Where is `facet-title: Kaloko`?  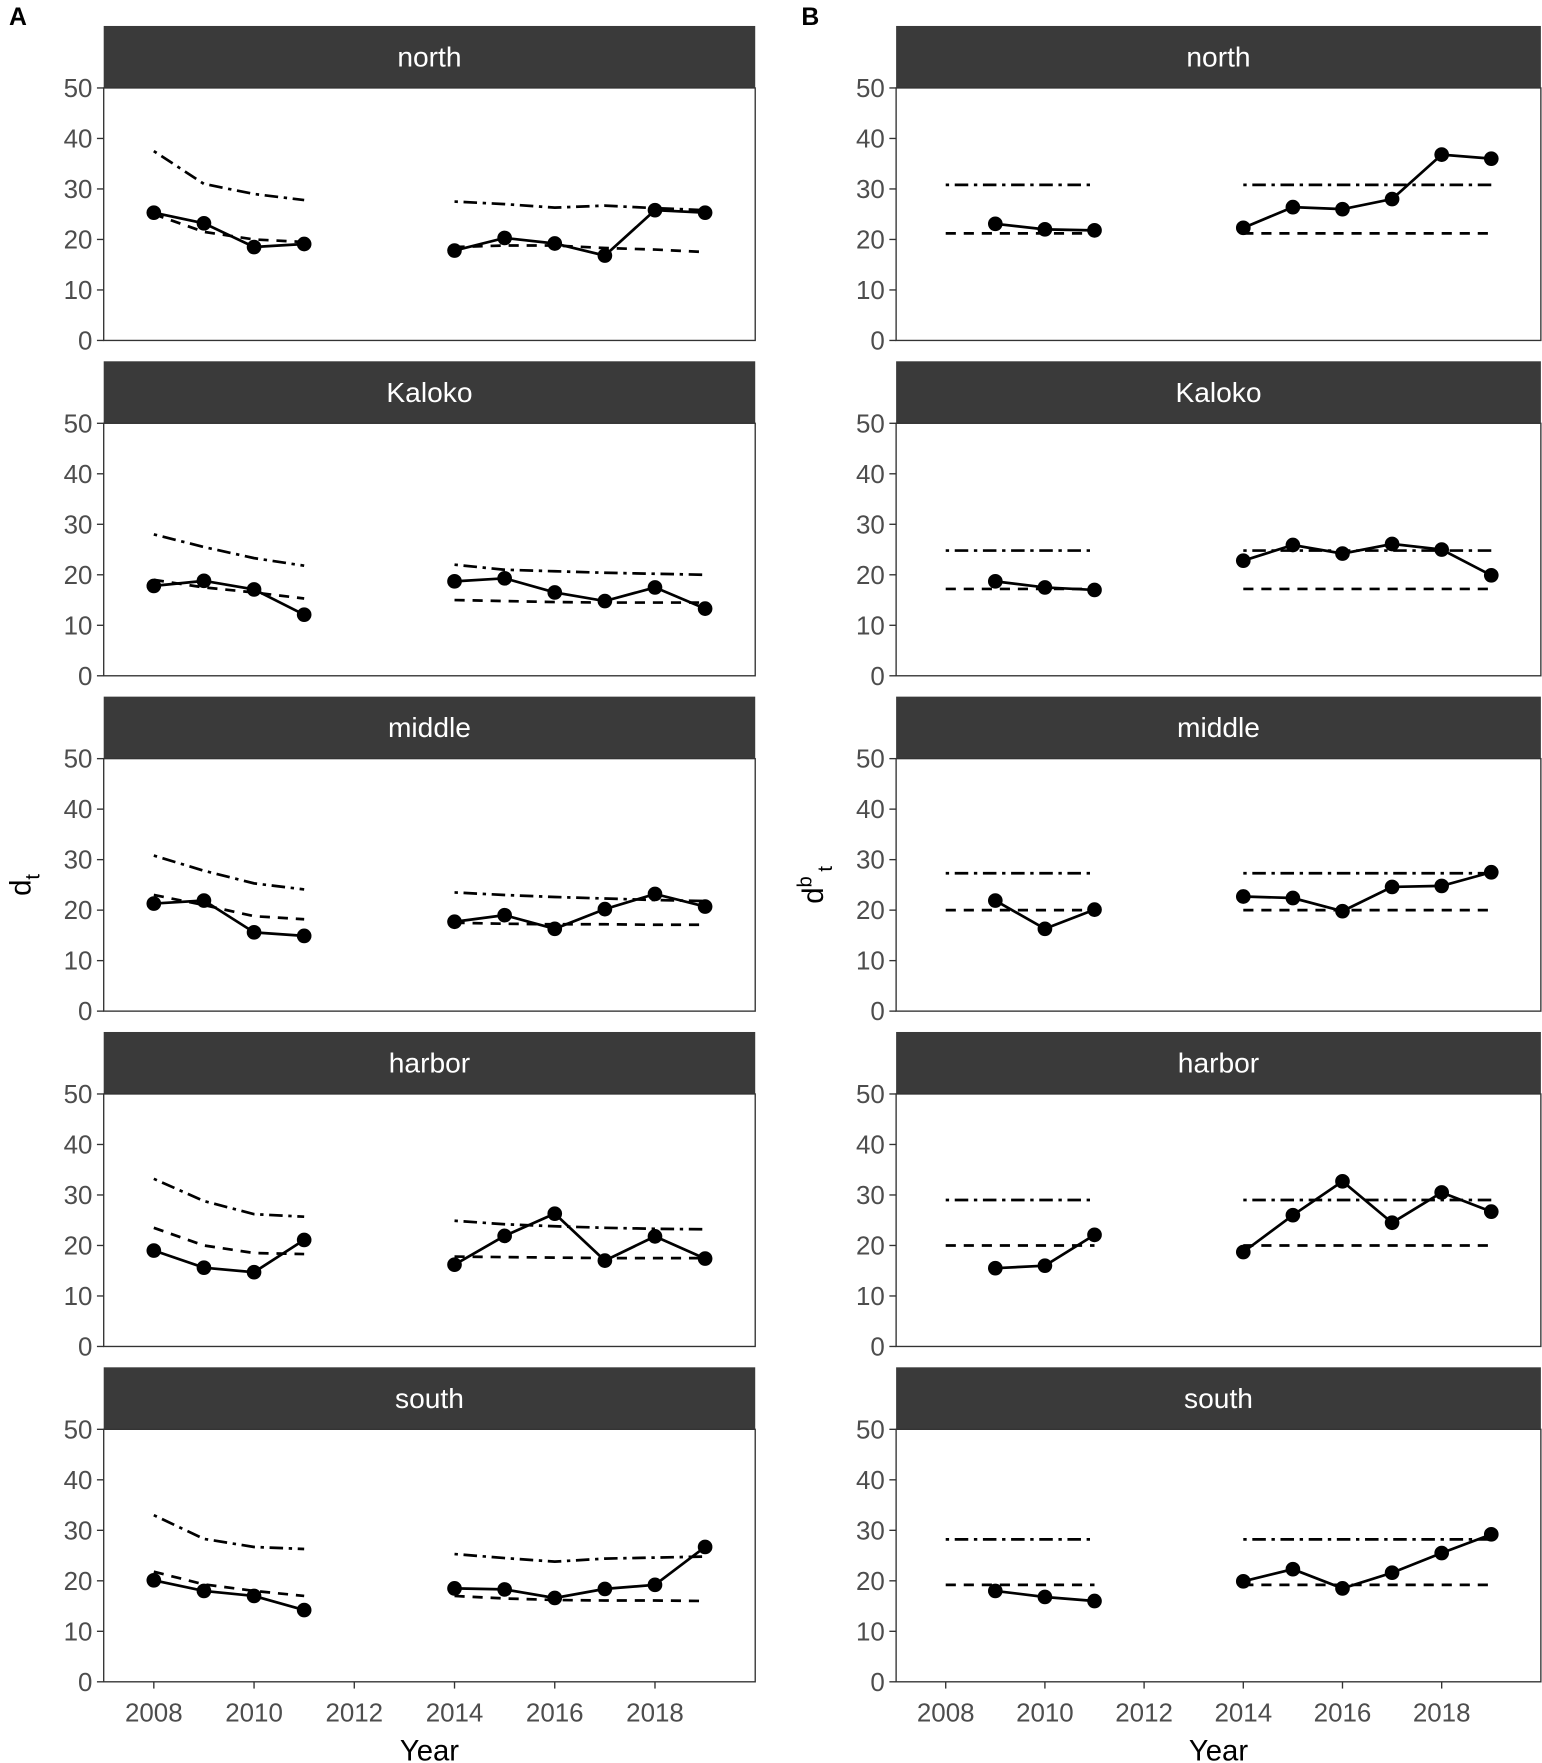
facet-title: Kaloko is located at coordinates (1218, 392).